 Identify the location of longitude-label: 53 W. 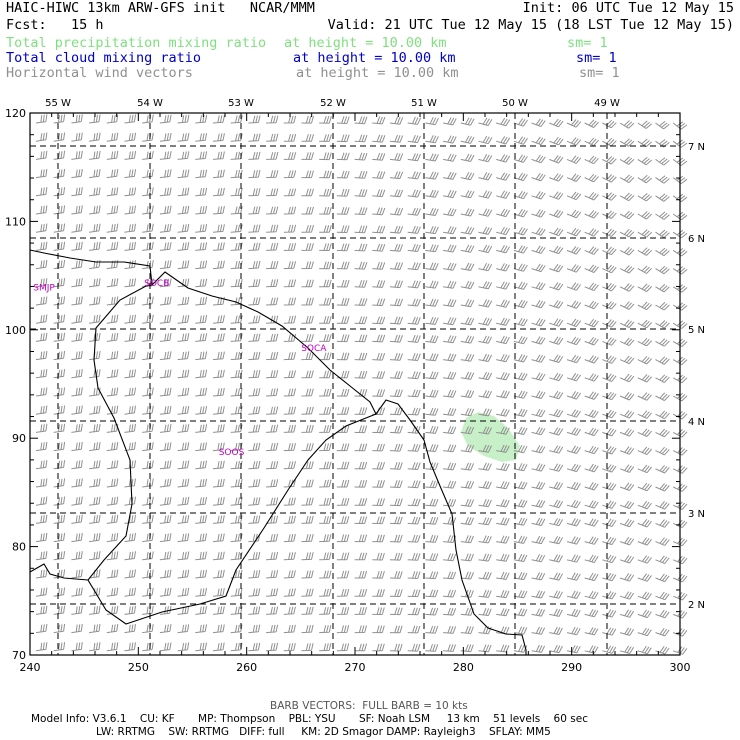
(241, 103).